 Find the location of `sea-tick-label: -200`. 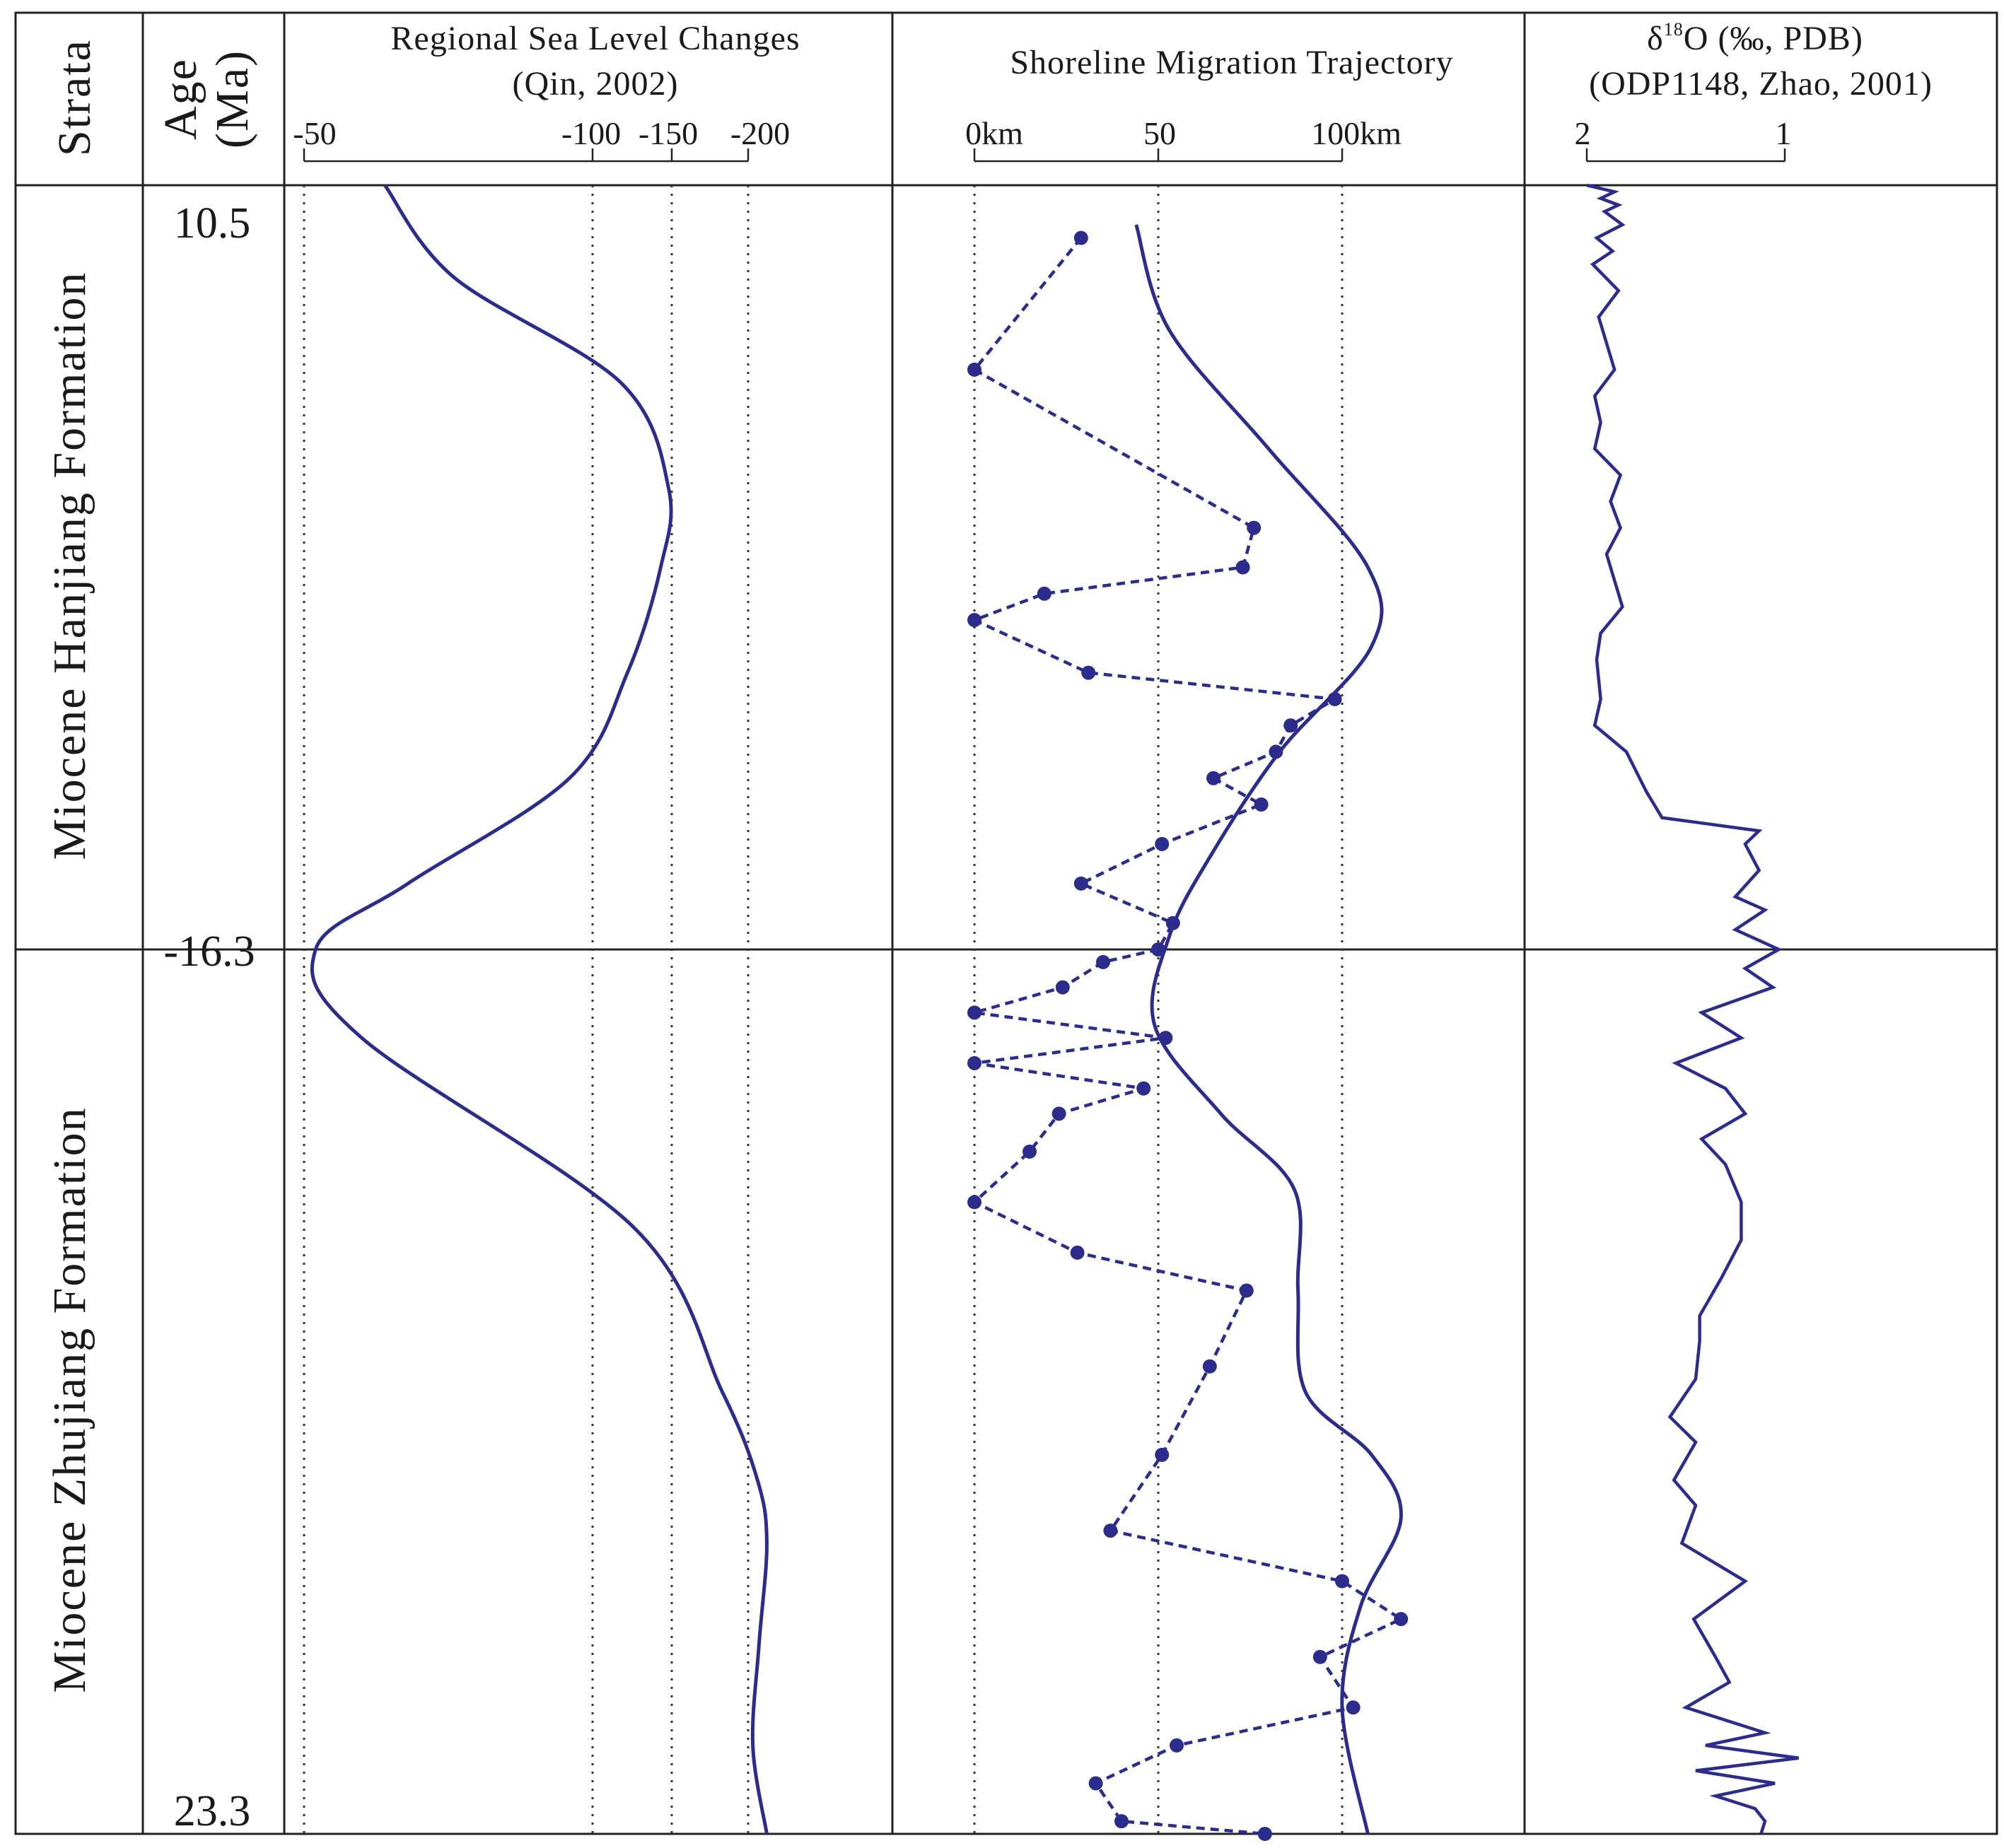

sea-tick-label: -200 is located at coordinates (760, 133).